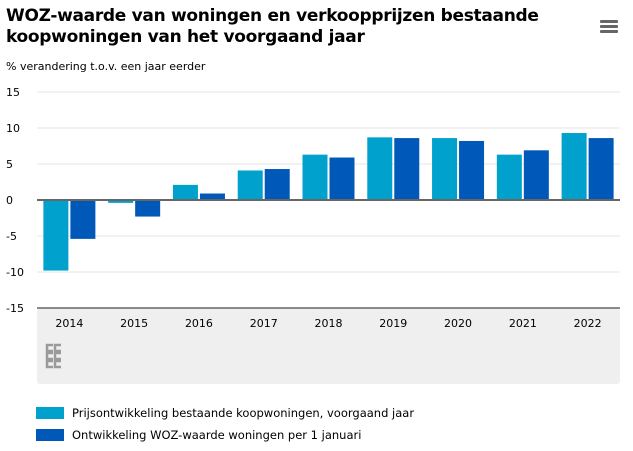 Image resolution: width=633 pixels, height=451 pixels. Describe the element at coordinates (329, 323) in the screenshot. I see `x-tick-label: 2018` at that location.